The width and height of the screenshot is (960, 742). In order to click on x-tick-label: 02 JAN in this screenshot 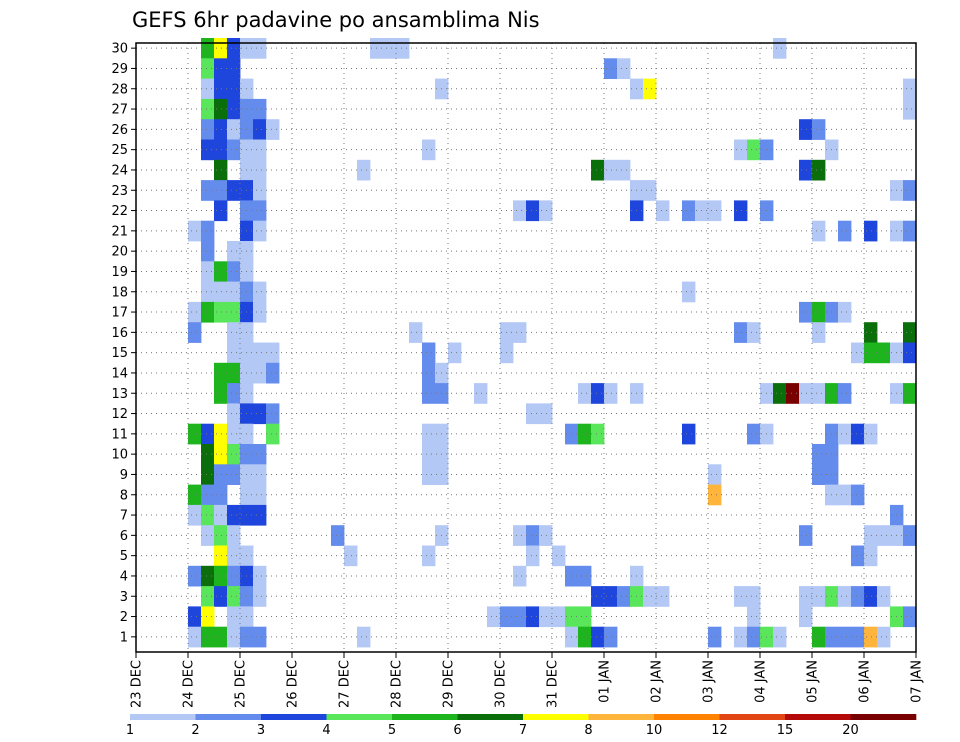, I will do `click(657, 681)`.